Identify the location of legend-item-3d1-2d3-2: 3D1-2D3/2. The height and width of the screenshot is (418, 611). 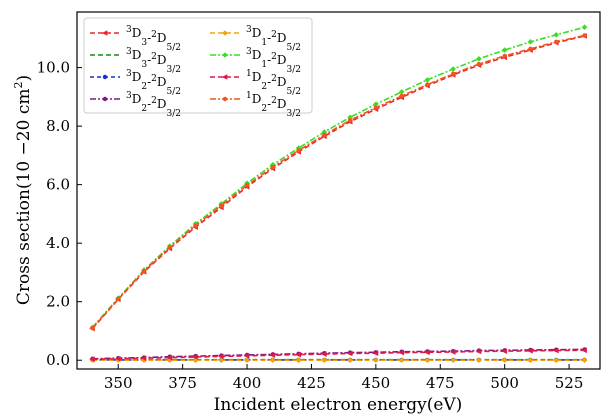
(255, 61).